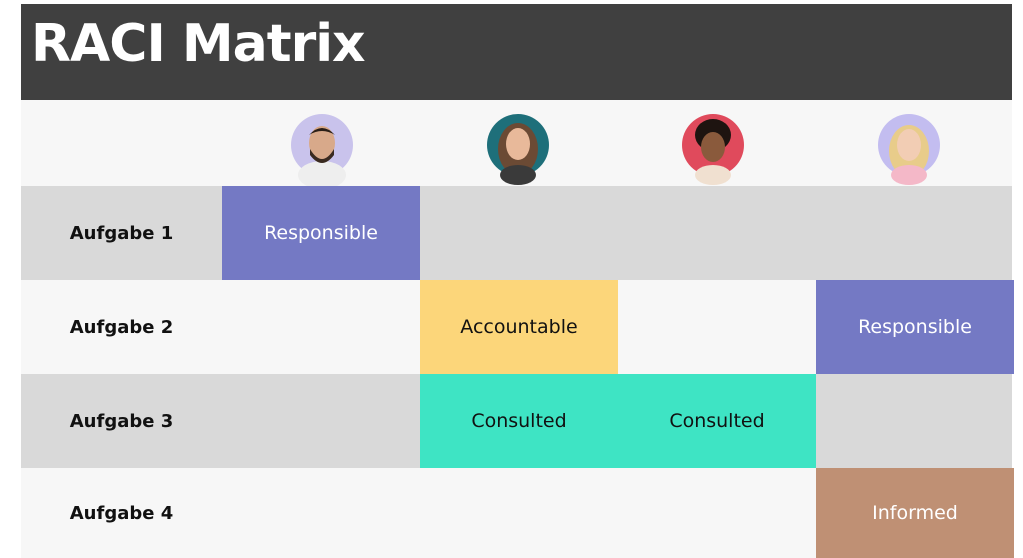  I want to click on row-label: Aufgabe 2, so click(121, 327).